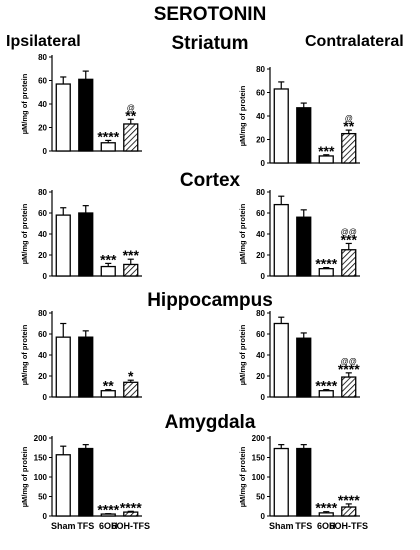 The height and width of the screenshot is (550, 420). Describe the element at coordinates (210, 300) in the screenshot. I see `region-title-hippocampus: Hippocampus` at that location.